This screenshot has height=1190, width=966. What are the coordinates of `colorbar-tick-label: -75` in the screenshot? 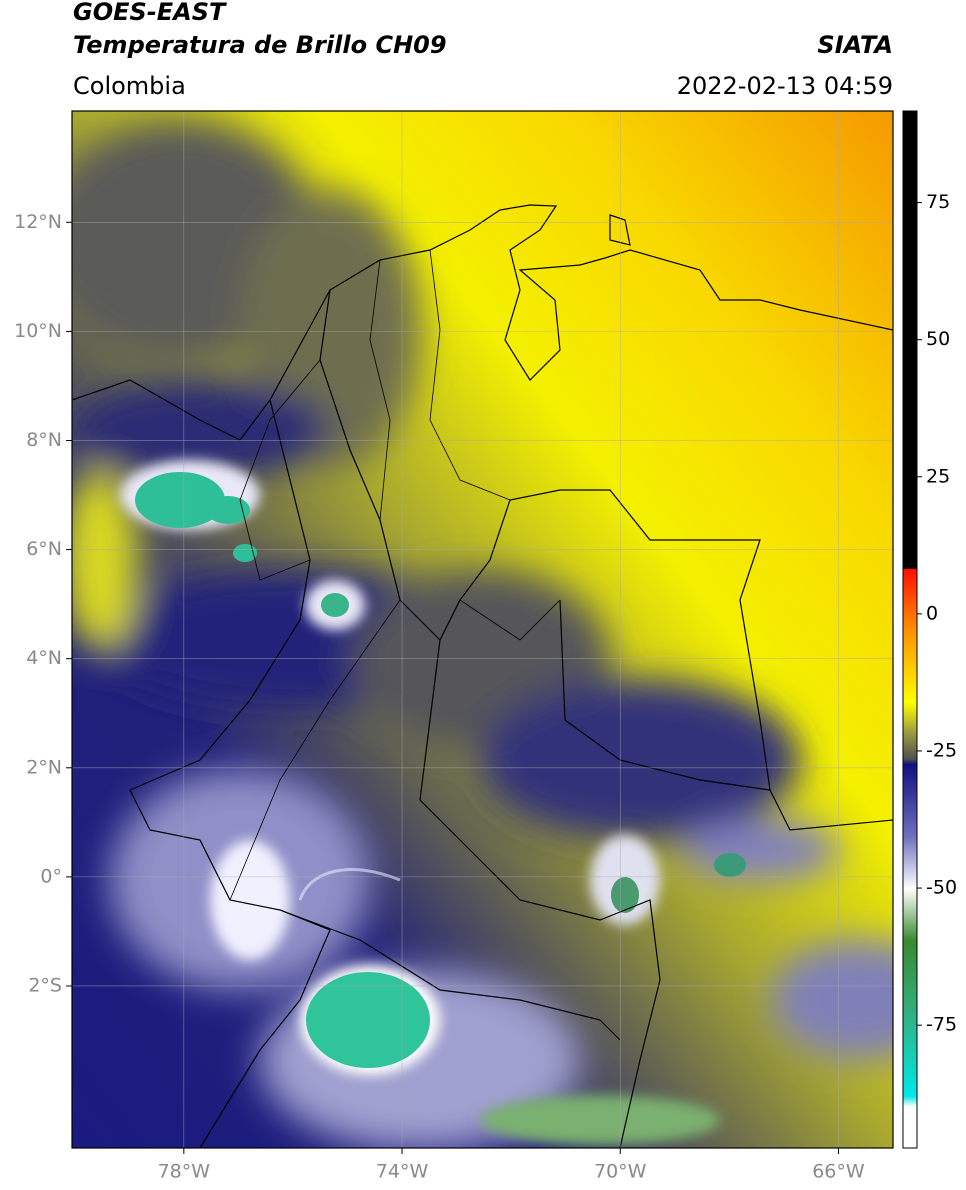 It's located at (941, 1025).